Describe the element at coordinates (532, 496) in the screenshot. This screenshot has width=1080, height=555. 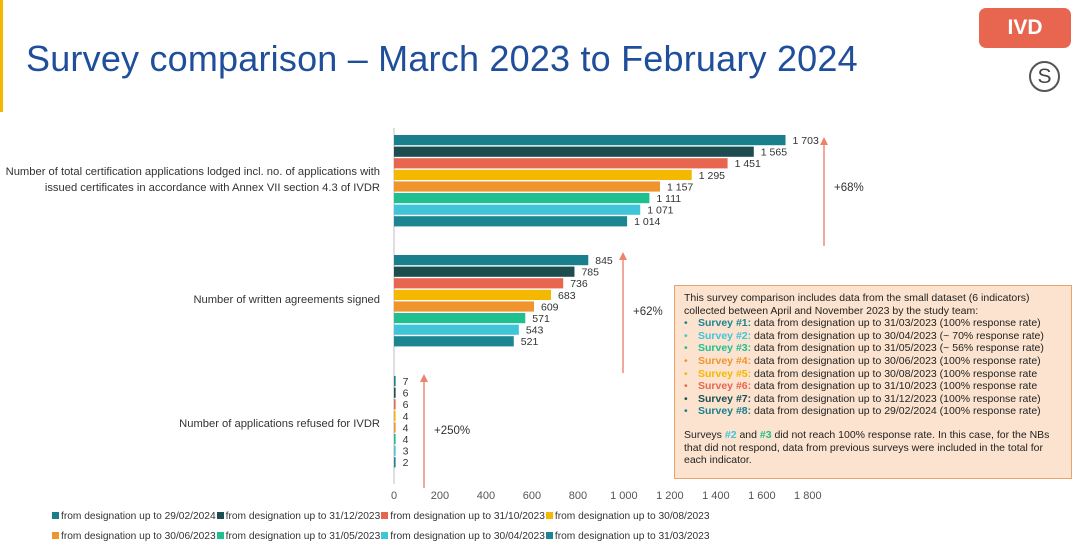
I see `x-tick-label: 600` at that location.